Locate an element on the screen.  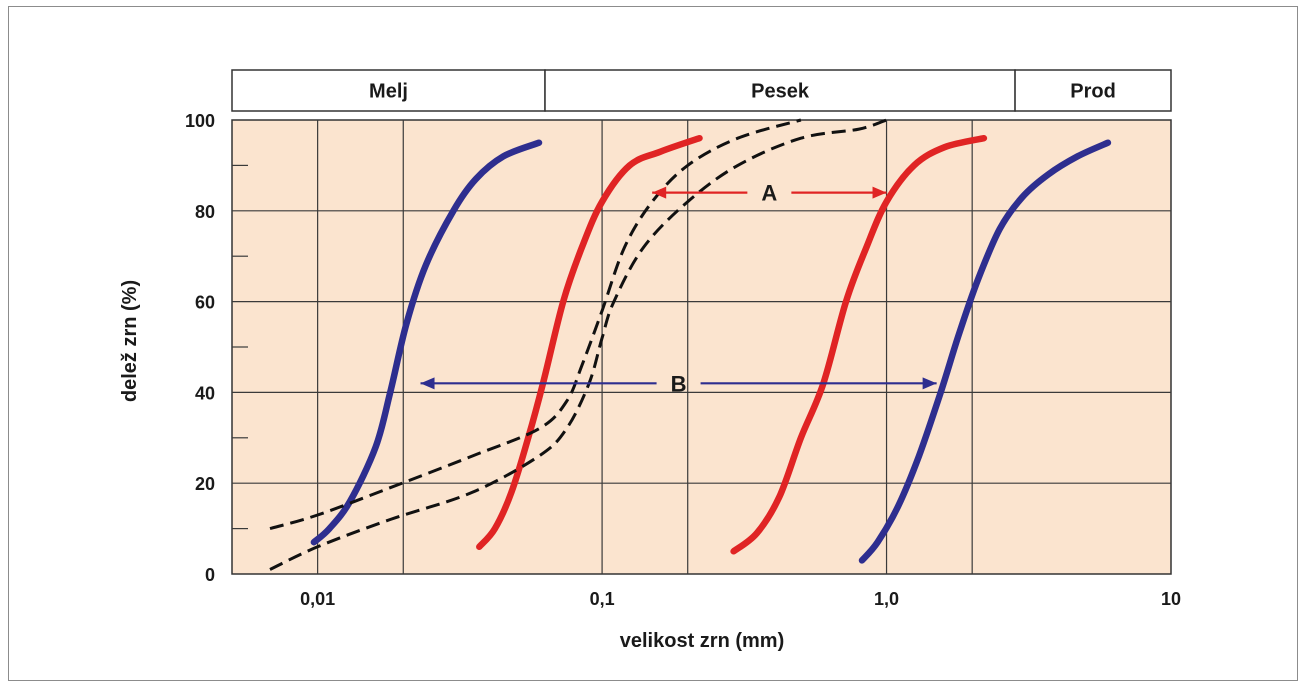
x-axis-label: velikost zrn (mm) is located at coordinates (702, 641).